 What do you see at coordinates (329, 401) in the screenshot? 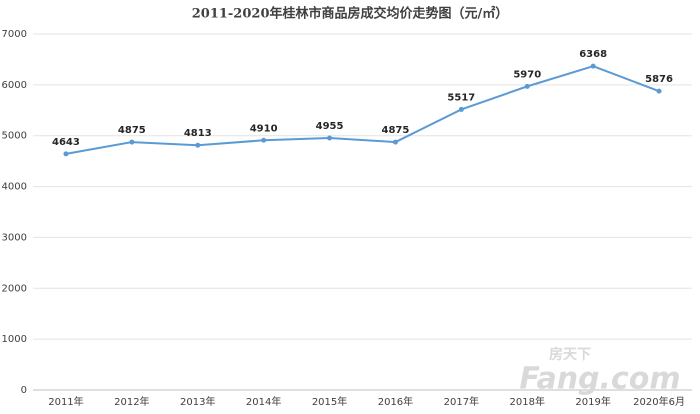
I see `x-tick-label: 2015年` at bounding box center [329, 401].